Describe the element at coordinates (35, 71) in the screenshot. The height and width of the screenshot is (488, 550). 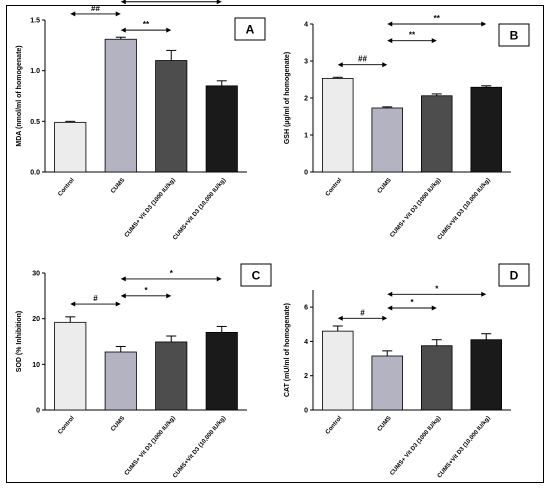
I see `y-tick-label: 1.0` at that location.